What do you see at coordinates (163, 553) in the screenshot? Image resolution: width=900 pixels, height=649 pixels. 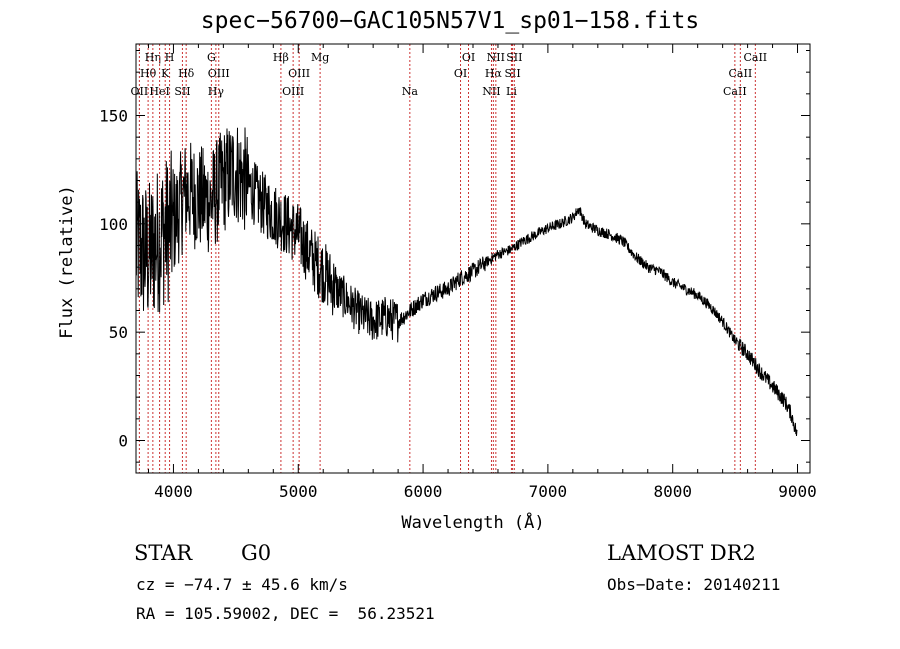 I see `star-class: STAR` at bounding box center [163, 553].